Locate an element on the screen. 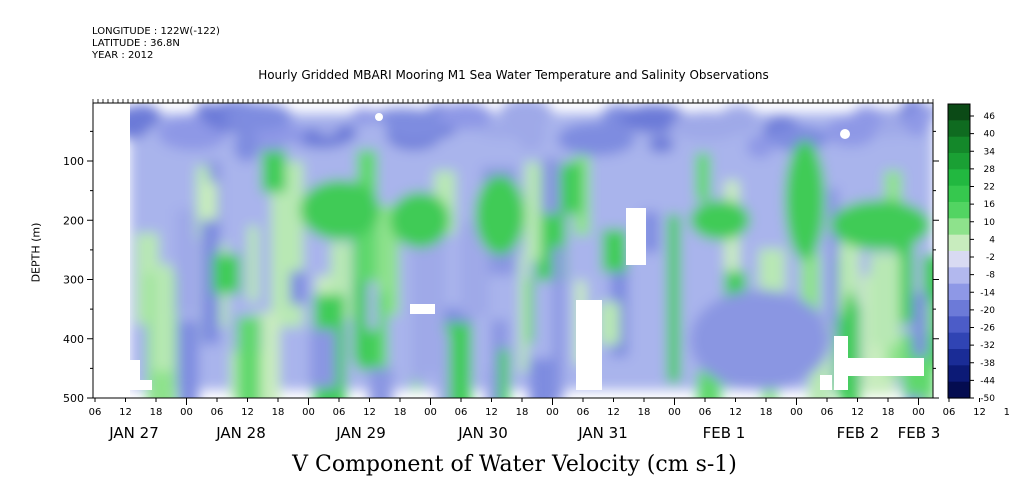 Image resolution: width=1009 pixels, height=504 pixels. x-day-label: JAN 27 is located at coordinates (133, 433).